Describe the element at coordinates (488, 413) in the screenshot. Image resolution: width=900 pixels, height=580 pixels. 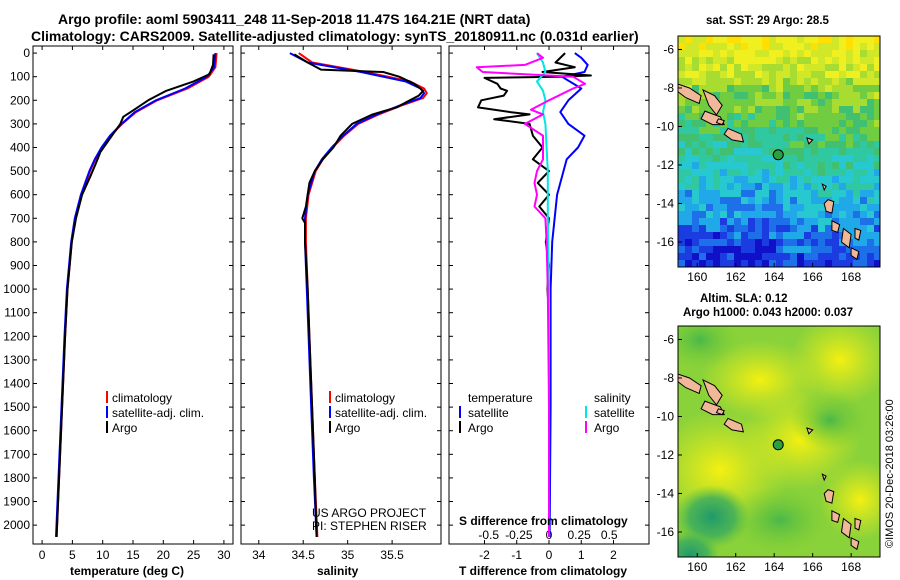
I see `legend-t-satellite: satellite` at that location.